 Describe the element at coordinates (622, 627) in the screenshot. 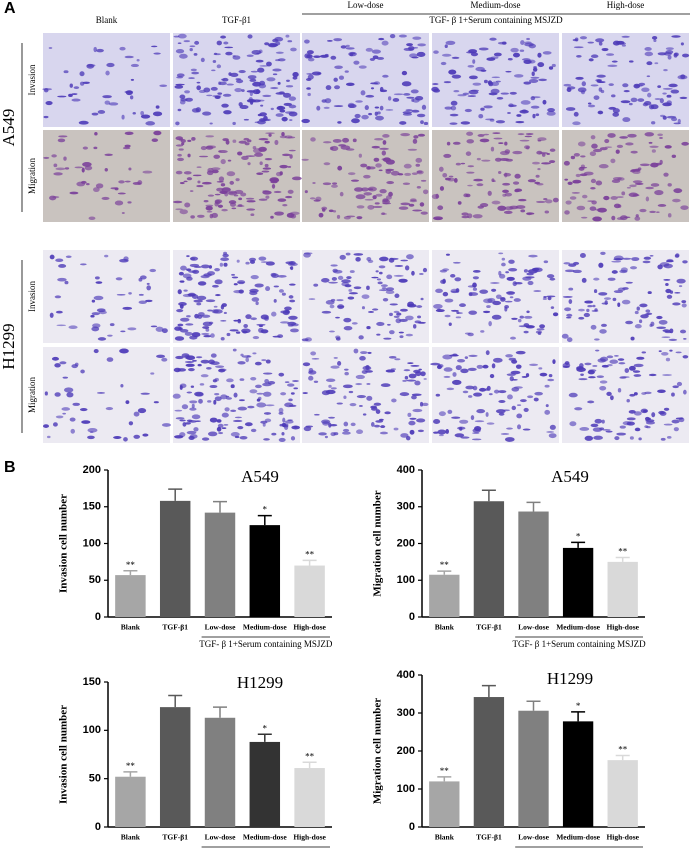

I see `x-tick-label: High-dose` at that location.